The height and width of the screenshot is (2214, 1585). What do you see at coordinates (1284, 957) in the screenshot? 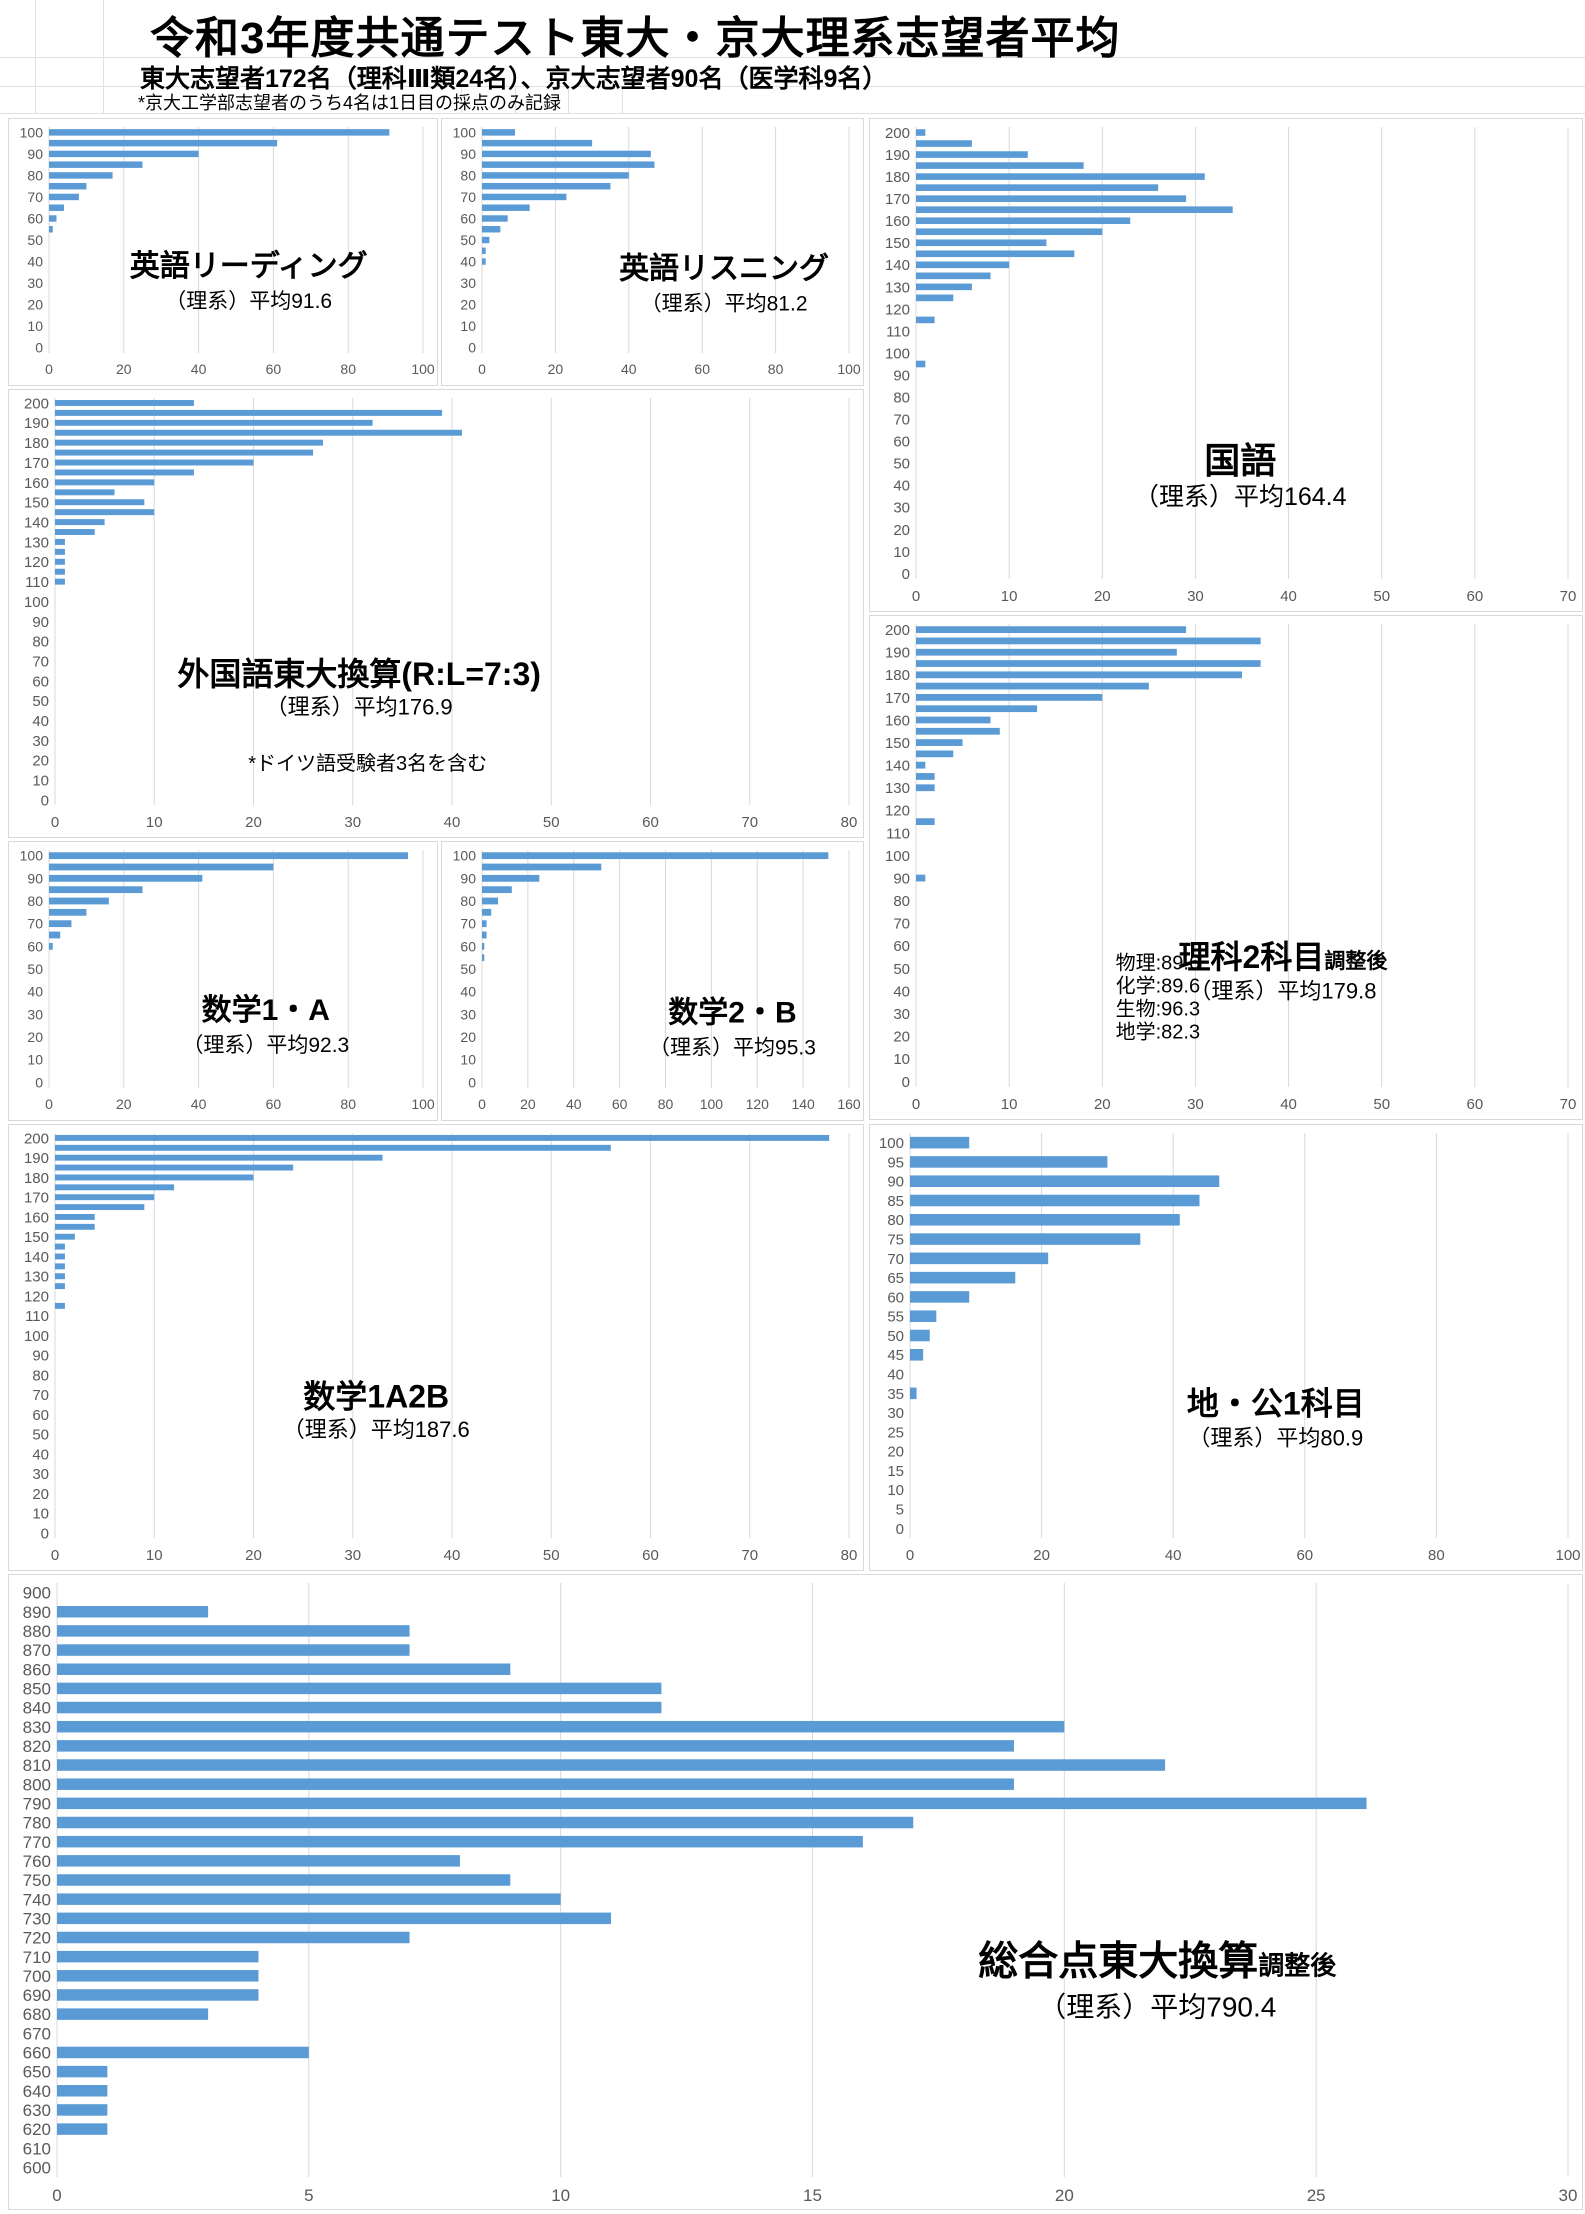
I see `chart-title: 理科2科目調整後` at bounding box center [1284, 957].